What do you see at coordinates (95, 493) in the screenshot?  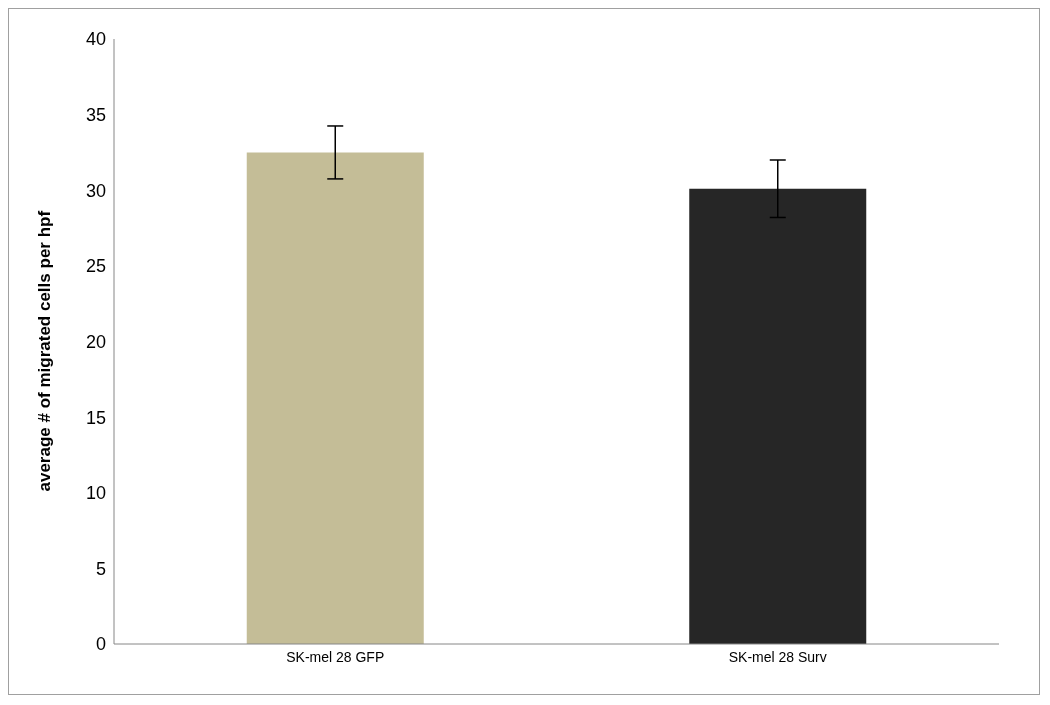 I see `y-tick-label: 10` at bounding box center [95, 493].